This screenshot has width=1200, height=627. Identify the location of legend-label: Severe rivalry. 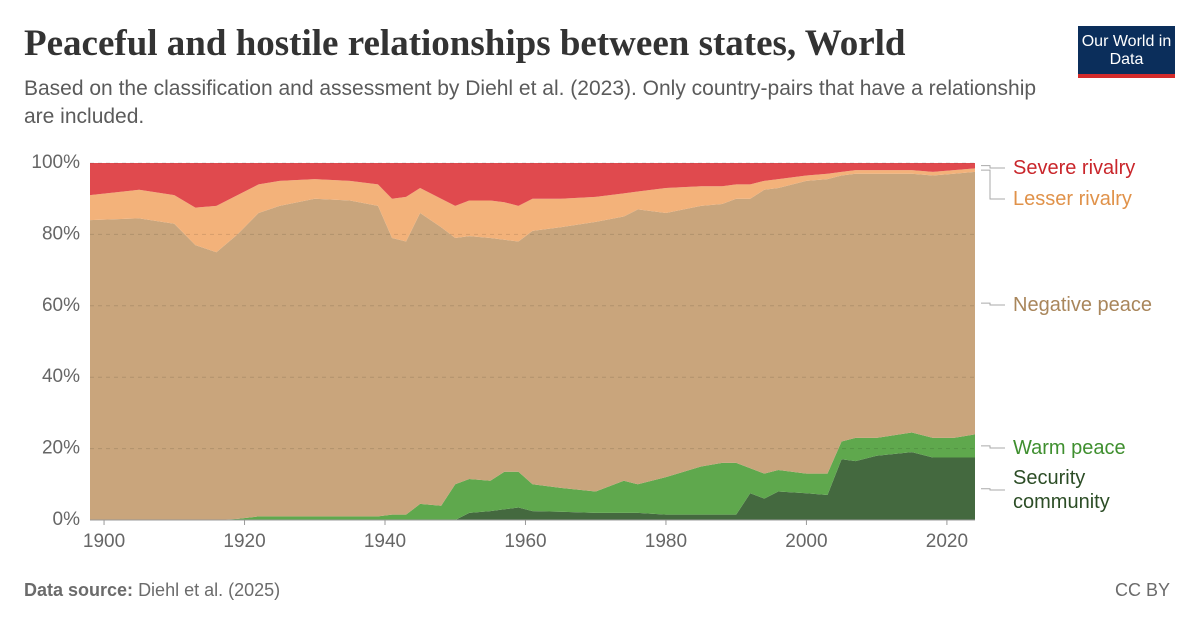
(1074, 168).